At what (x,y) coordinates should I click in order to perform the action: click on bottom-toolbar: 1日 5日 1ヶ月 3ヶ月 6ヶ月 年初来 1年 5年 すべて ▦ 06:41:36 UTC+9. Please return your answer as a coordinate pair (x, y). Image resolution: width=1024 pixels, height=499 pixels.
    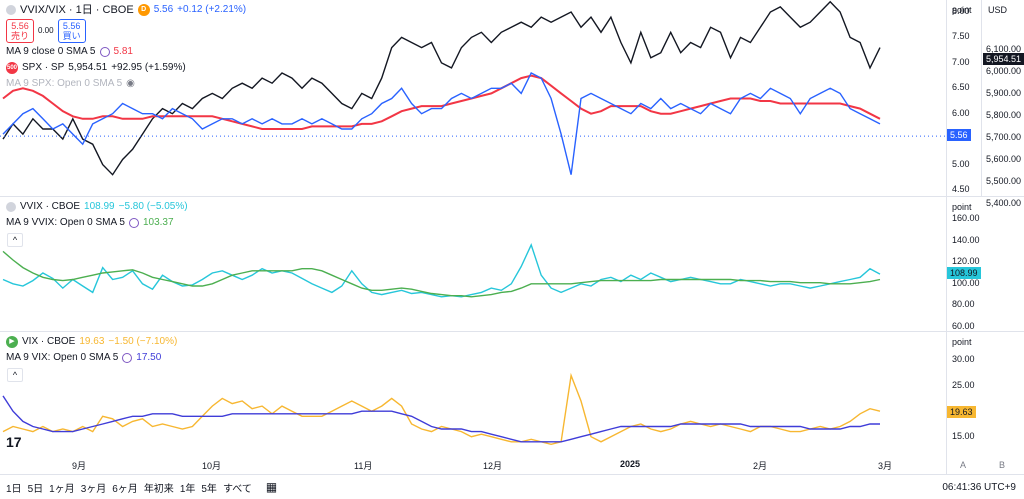
    Looking at the image, I should click on (512, 486).